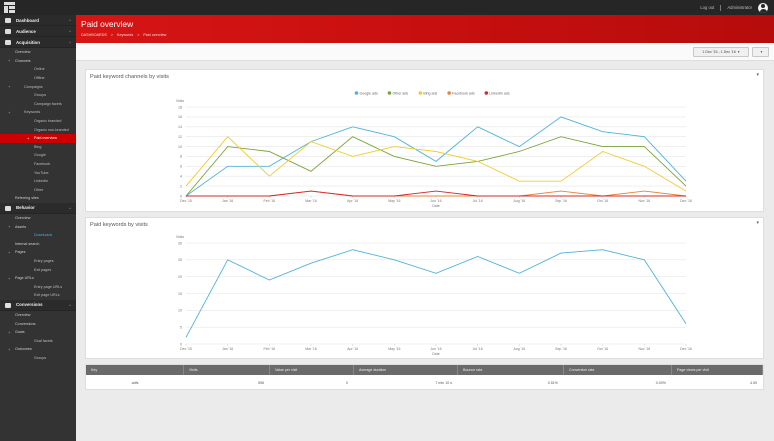 The width and height of the screenshot is (774, 441). Describe the element at coordinates (721, 52) in the screenshot. I see `date-range-button: 1 Dec '15 - 1 Dec '16 ▾` at that location.